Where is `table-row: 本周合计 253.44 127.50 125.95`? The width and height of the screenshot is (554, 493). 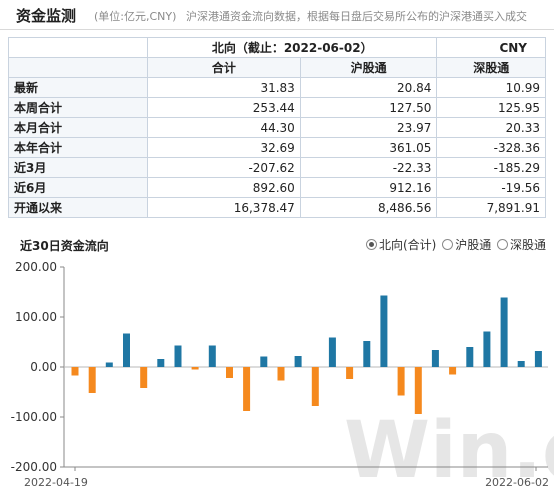
table-row: 本周合计 253.44 127.50 125.95 is located at coordinates (277, 107).